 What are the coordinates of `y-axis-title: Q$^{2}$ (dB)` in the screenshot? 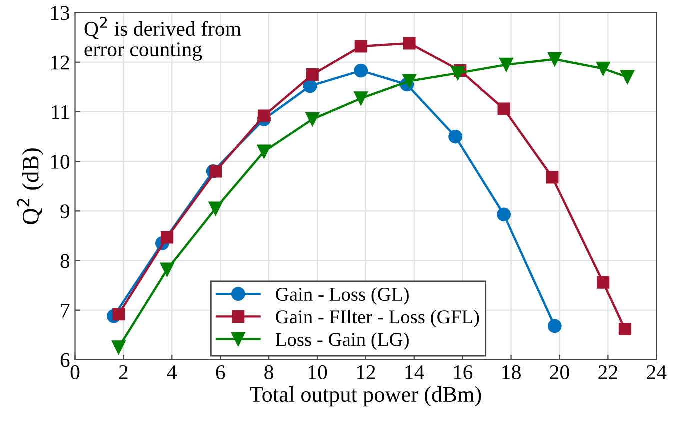 It's located at (30, 186).